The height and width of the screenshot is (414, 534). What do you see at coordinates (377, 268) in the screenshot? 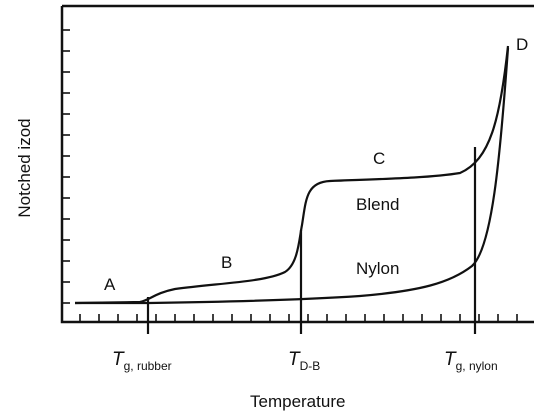
I see `curve-label: Nylon` at bounding box center [377, 268].